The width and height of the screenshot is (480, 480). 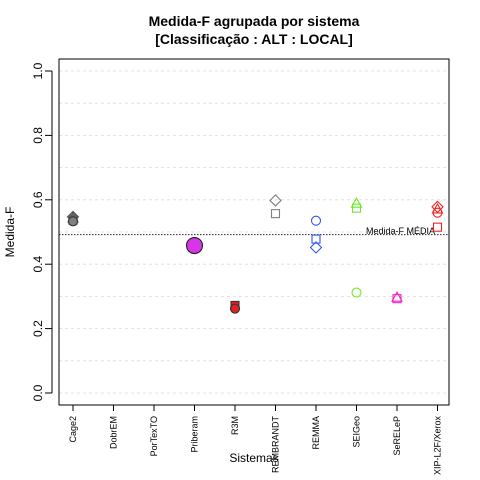 What do you see at coordinates (397, 436) in the screenshot?
I see `x-tick-label: SeRELeP` at bounding box center [397, 436].